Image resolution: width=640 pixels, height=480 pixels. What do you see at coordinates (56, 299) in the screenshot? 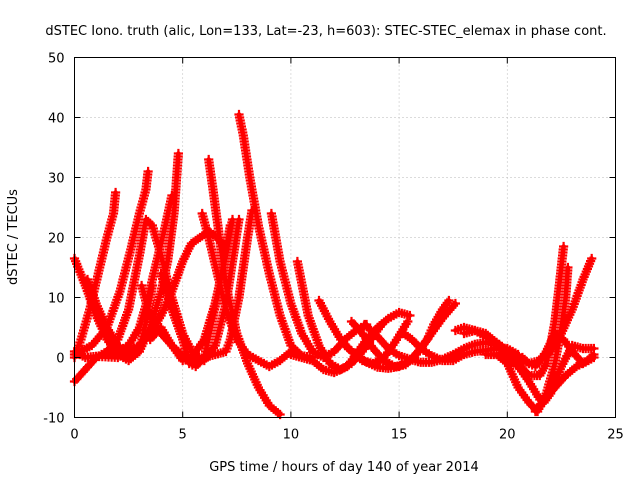
I see `y-tick-label: 10` at bounding box center [56, 299].